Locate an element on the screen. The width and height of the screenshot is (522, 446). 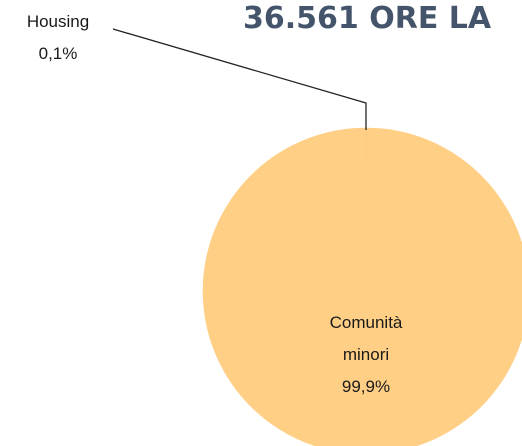
value-label: 0,1% is located at coordinates (58, 53).